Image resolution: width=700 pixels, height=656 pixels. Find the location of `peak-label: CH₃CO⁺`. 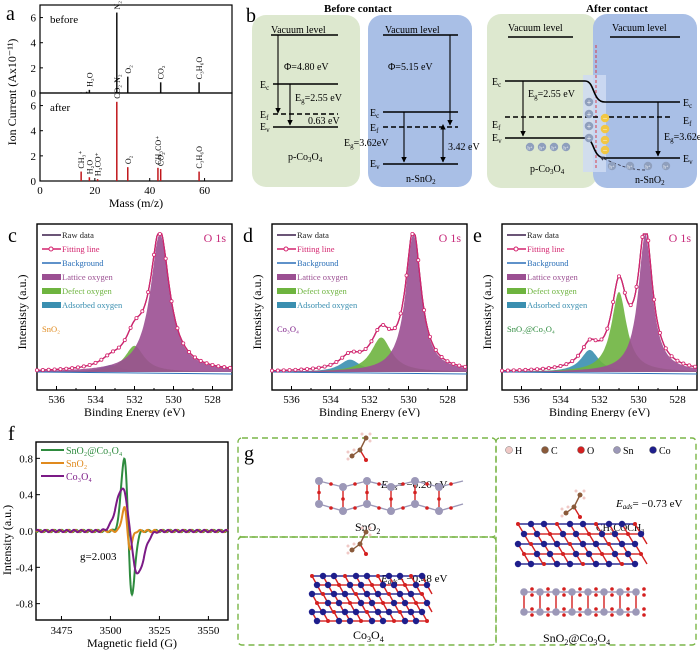

peak-label: CH₃CO⁺ is located at coordinates (158, 150).